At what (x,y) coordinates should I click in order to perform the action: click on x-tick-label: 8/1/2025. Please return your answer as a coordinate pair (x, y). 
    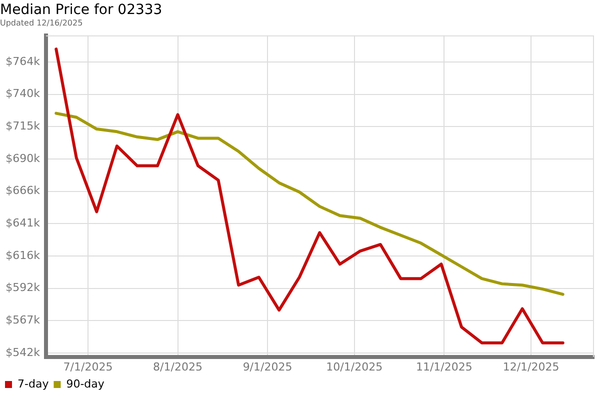
    Looking at the image, I should click on (177, 367).